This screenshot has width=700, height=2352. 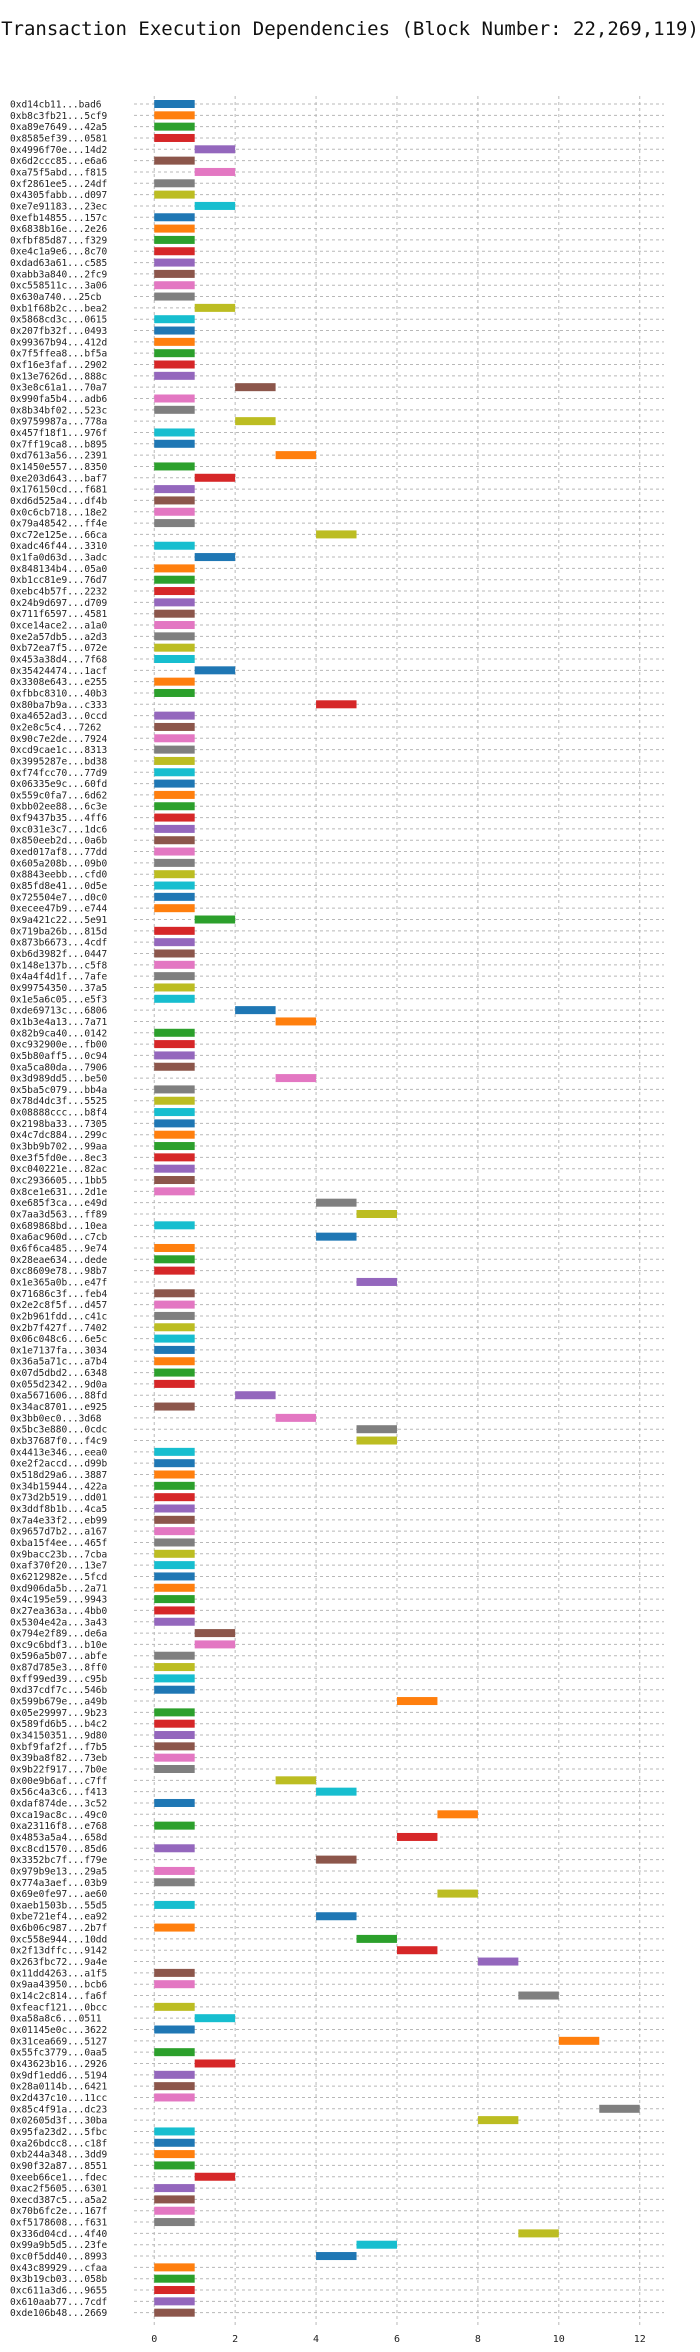 What do you see at coordinates (58, 1724) in the screenshot?
I see `y-tick-label: 0x589fd6b5...b4c2` at bounding box center [58, 1724].